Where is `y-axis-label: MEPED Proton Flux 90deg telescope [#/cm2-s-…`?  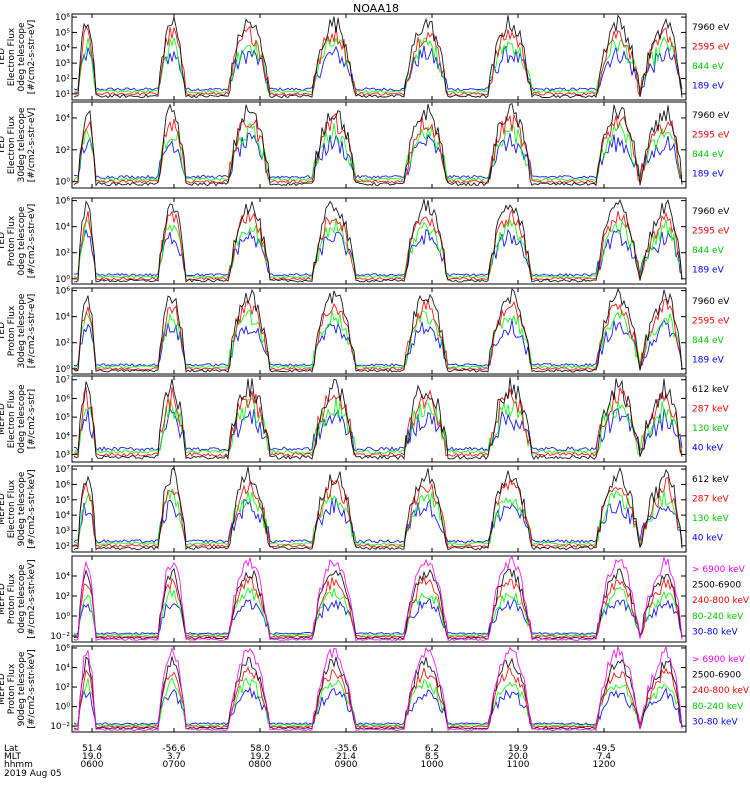 y-axis-label: MEPED Proton Flux 90deg telescope [#/cm2-s-… is located at coordinates (18, 688).